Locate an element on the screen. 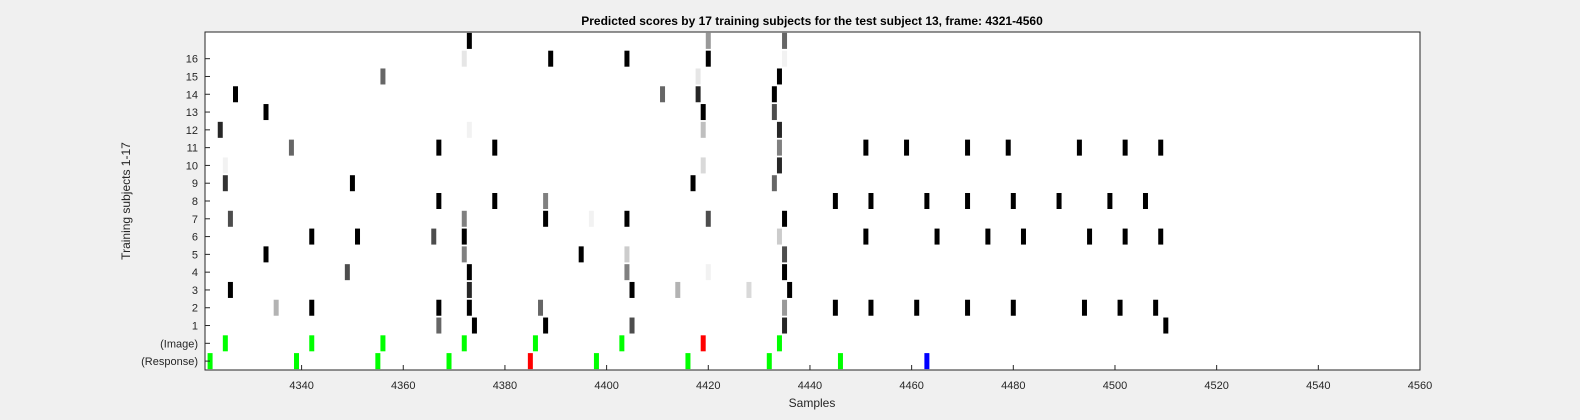 The height and width of the screenshot is (420, 1580). x-tick-label: 4500 is located at coordinates (1115, 386).